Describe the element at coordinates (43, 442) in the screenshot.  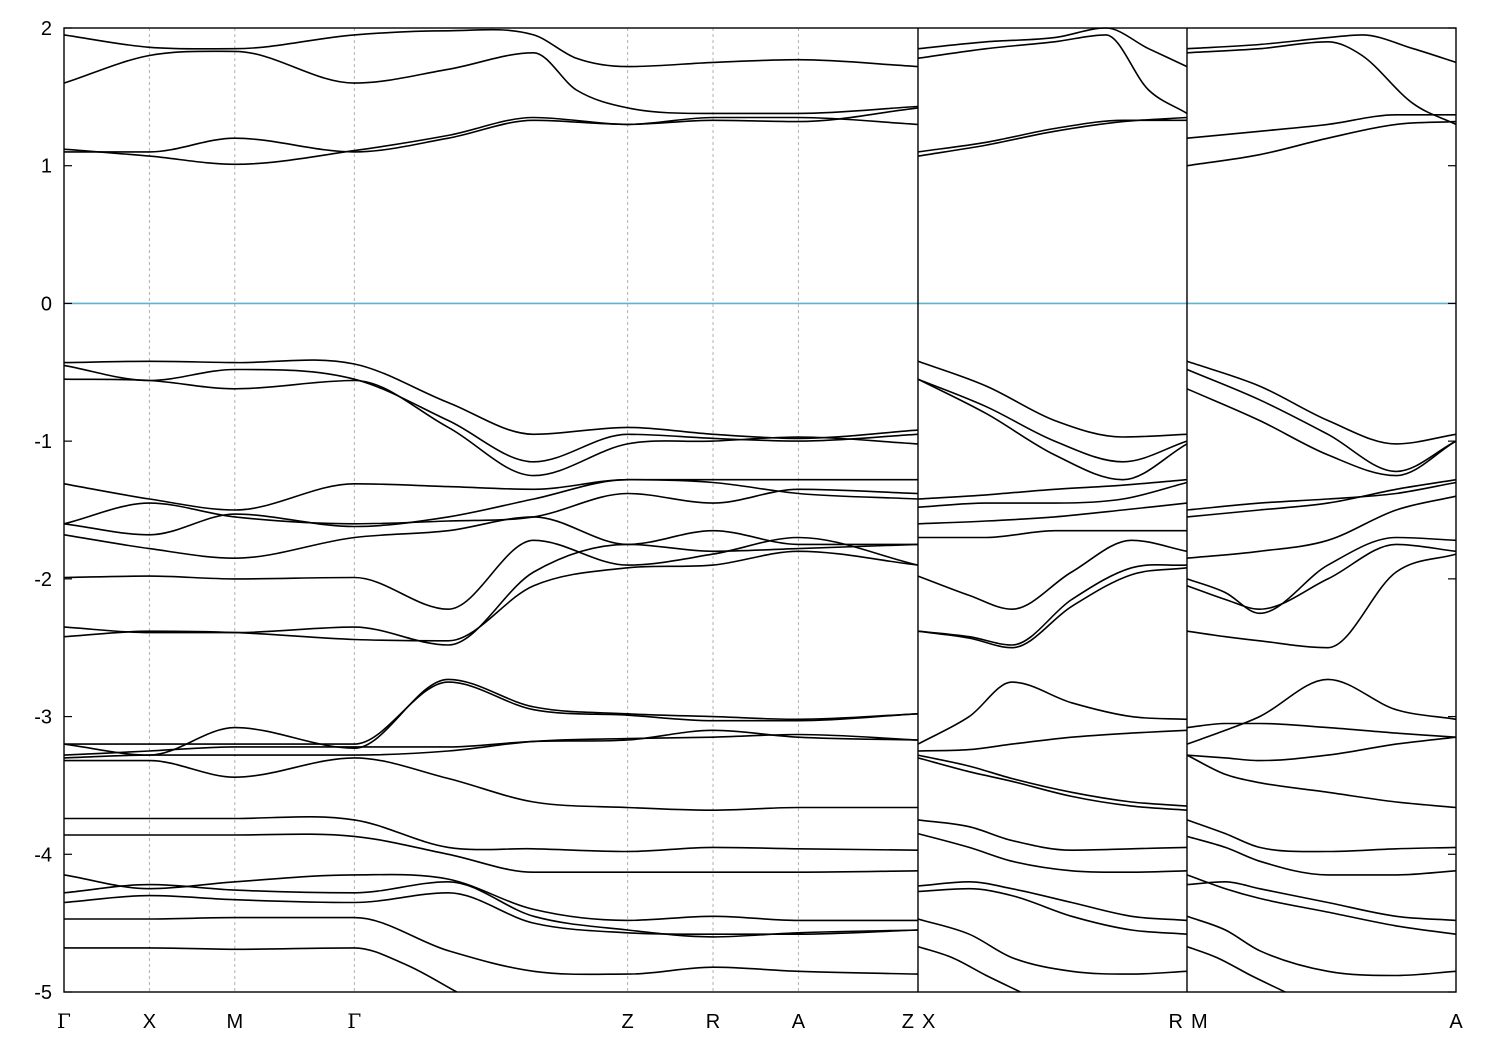
I see `y-tick-label: -1` at that location.